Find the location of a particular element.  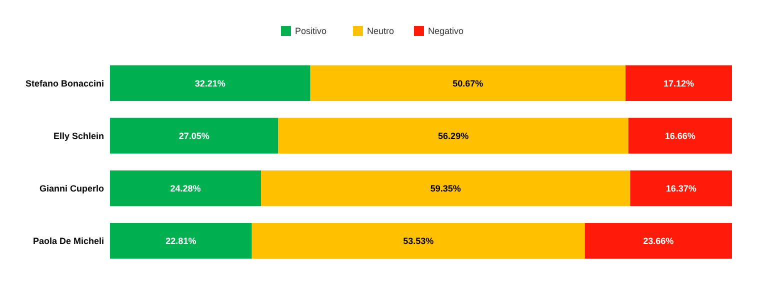

data-label: 22.81% is located at coordinates (181, 241).